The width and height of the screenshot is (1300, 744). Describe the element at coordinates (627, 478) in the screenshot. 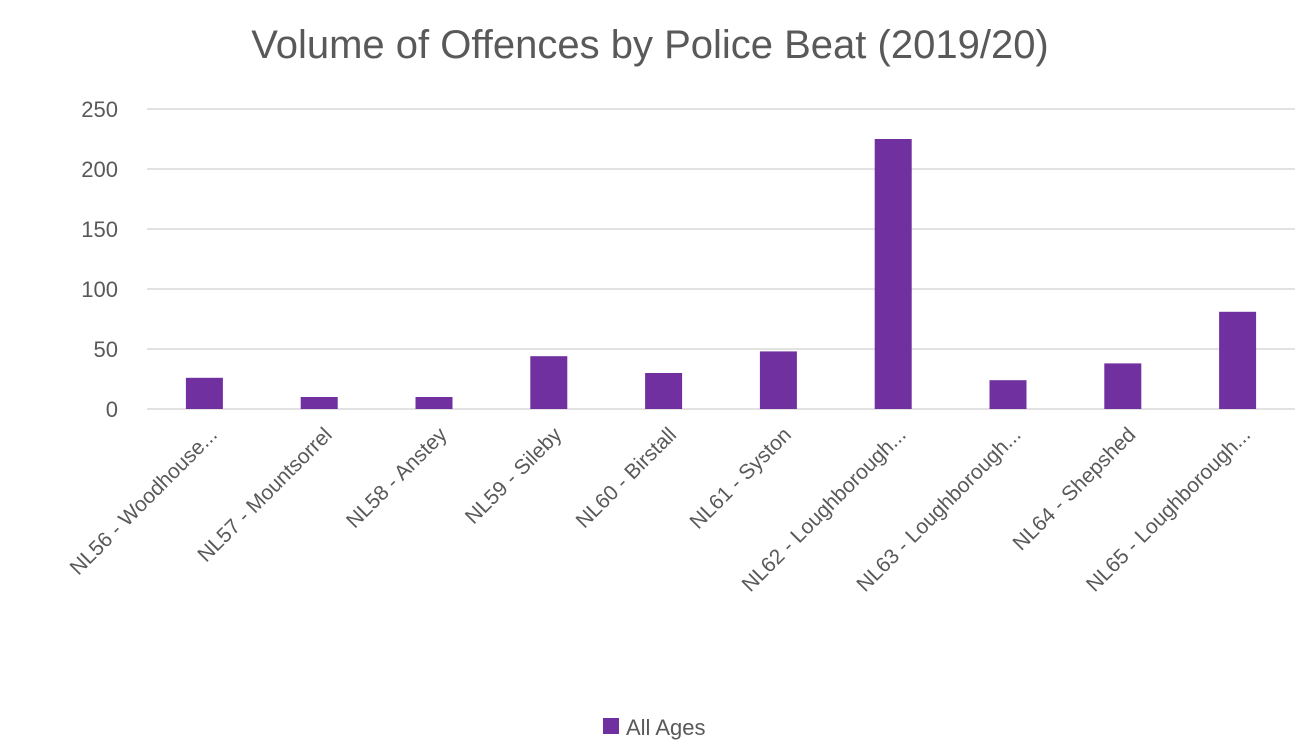

I see `x-tick-label: NL60 - Birstall` at that location.